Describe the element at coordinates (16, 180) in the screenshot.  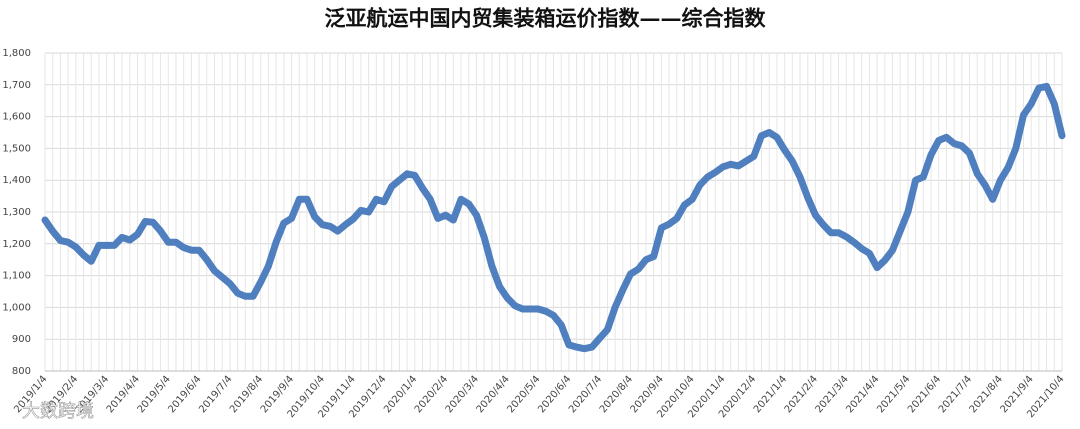
I see `y-tick-label: 1,400` at that location.